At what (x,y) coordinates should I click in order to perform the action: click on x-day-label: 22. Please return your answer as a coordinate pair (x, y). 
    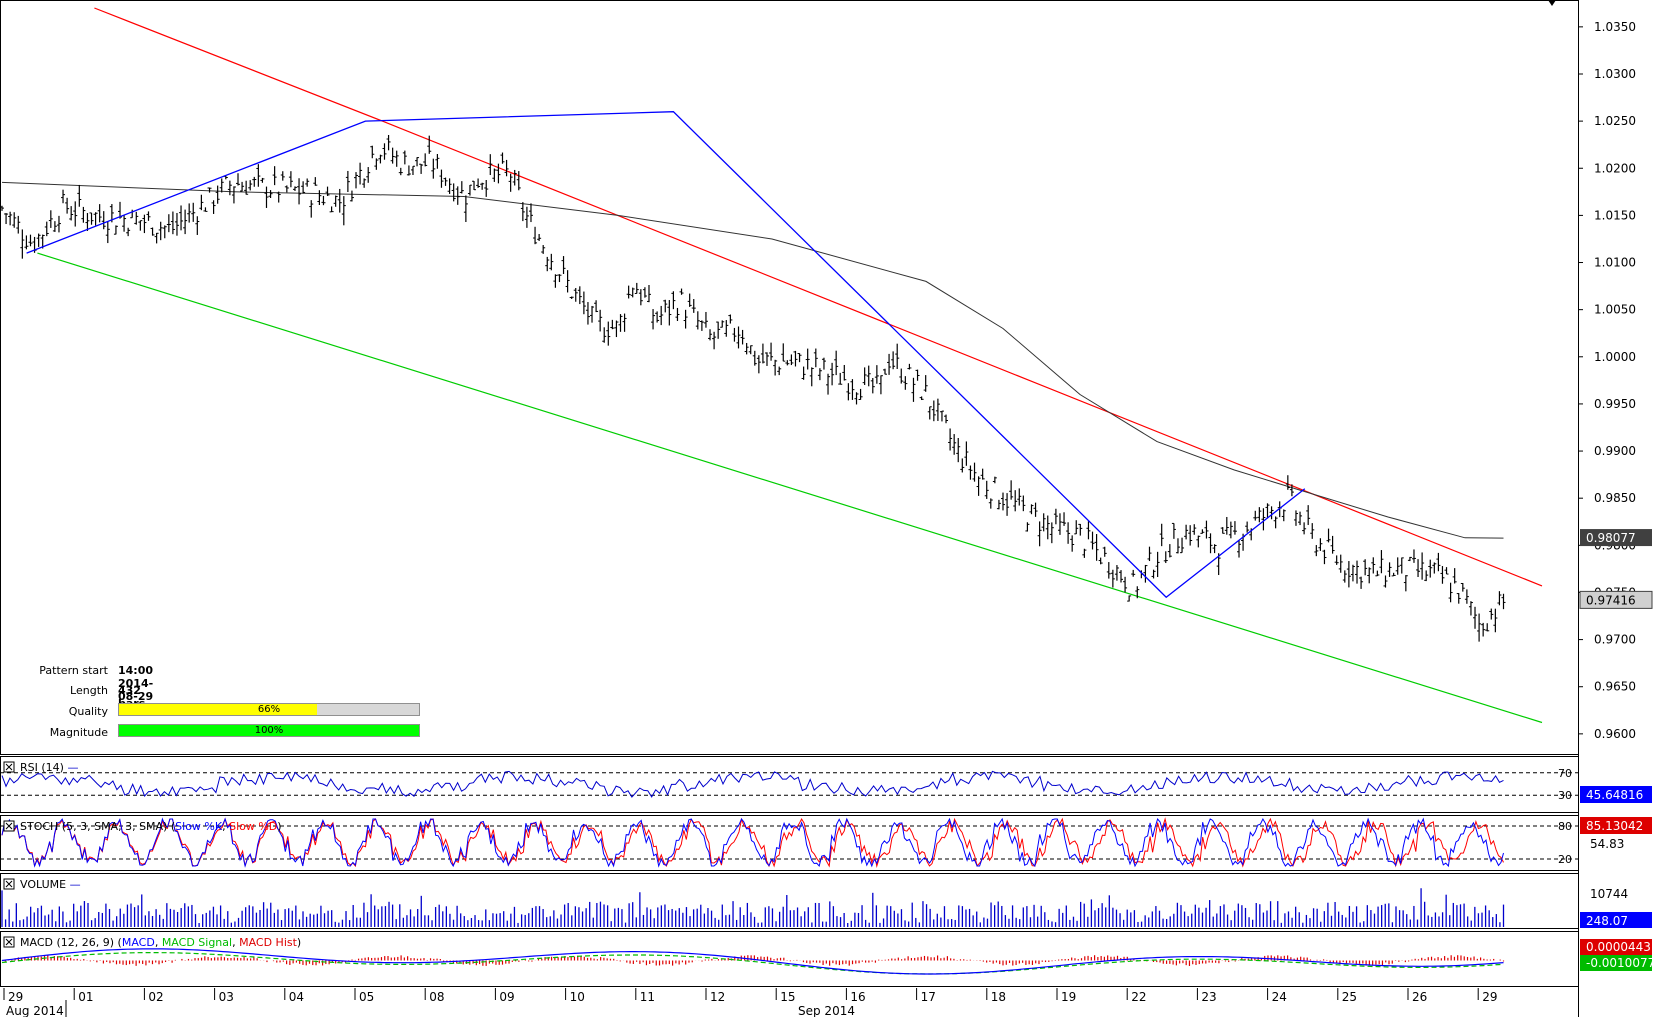
    Looking at the image, I should click on (1138, 997).